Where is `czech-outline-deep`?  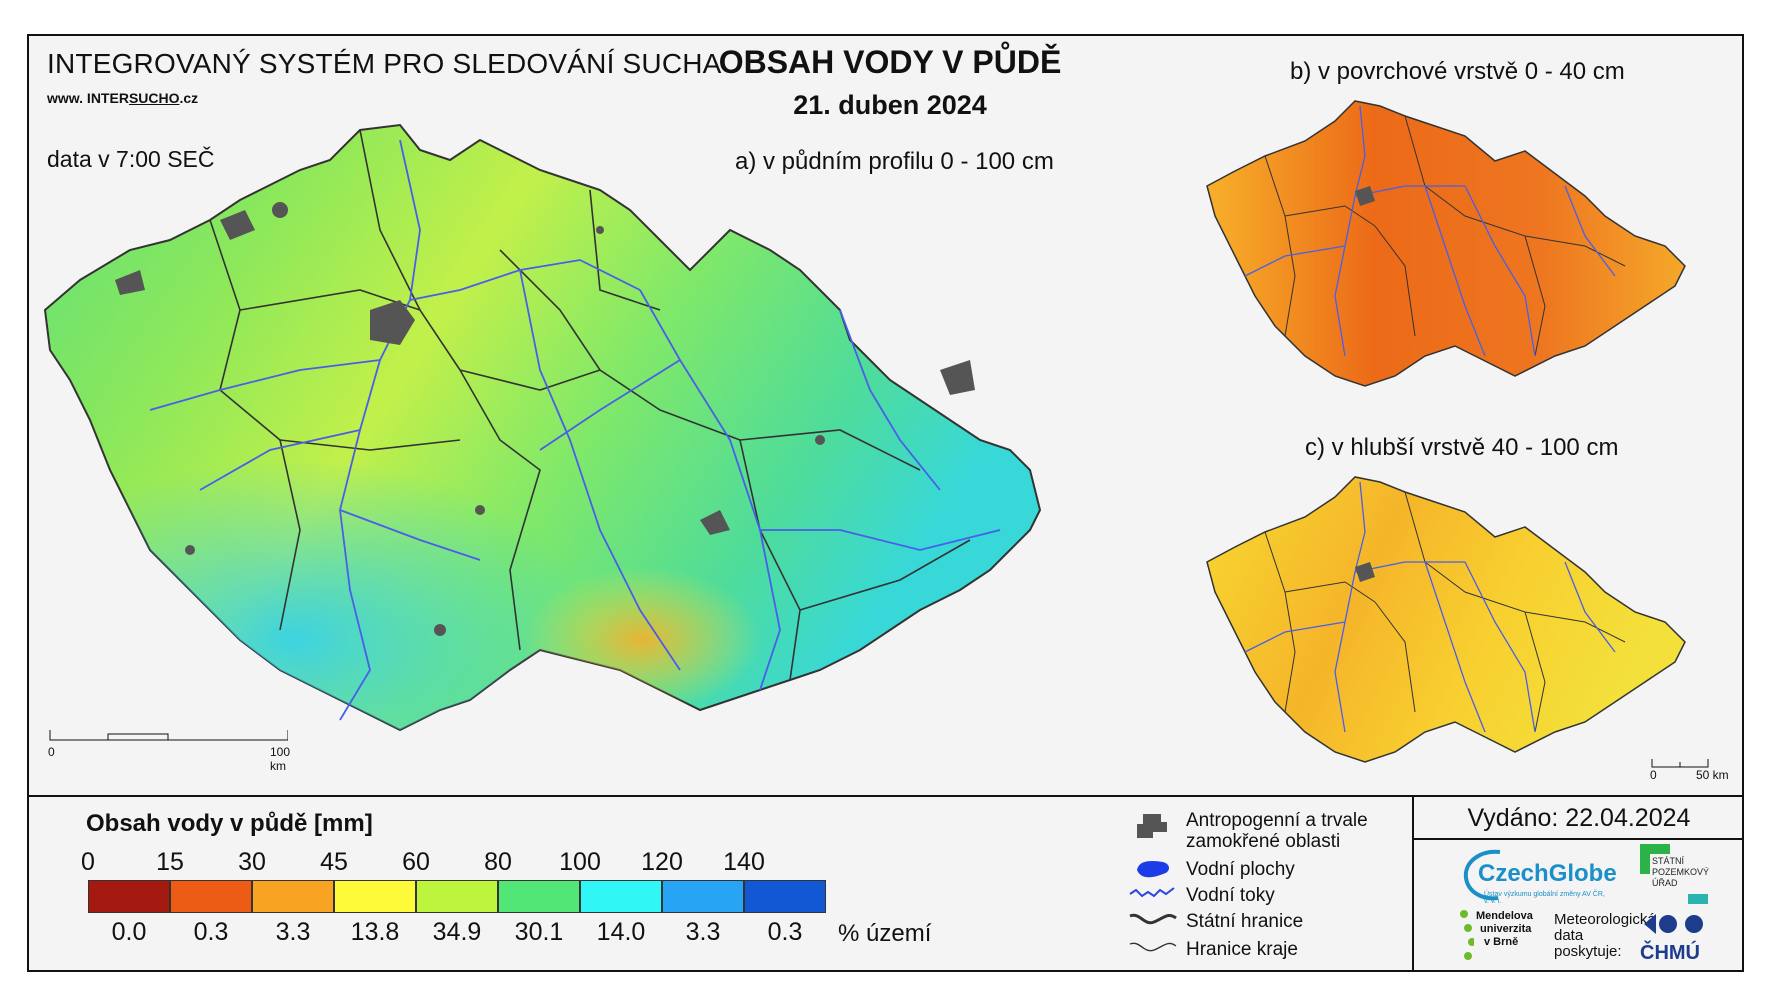
czech-outline-deep is located at coordinates (1446, 619).